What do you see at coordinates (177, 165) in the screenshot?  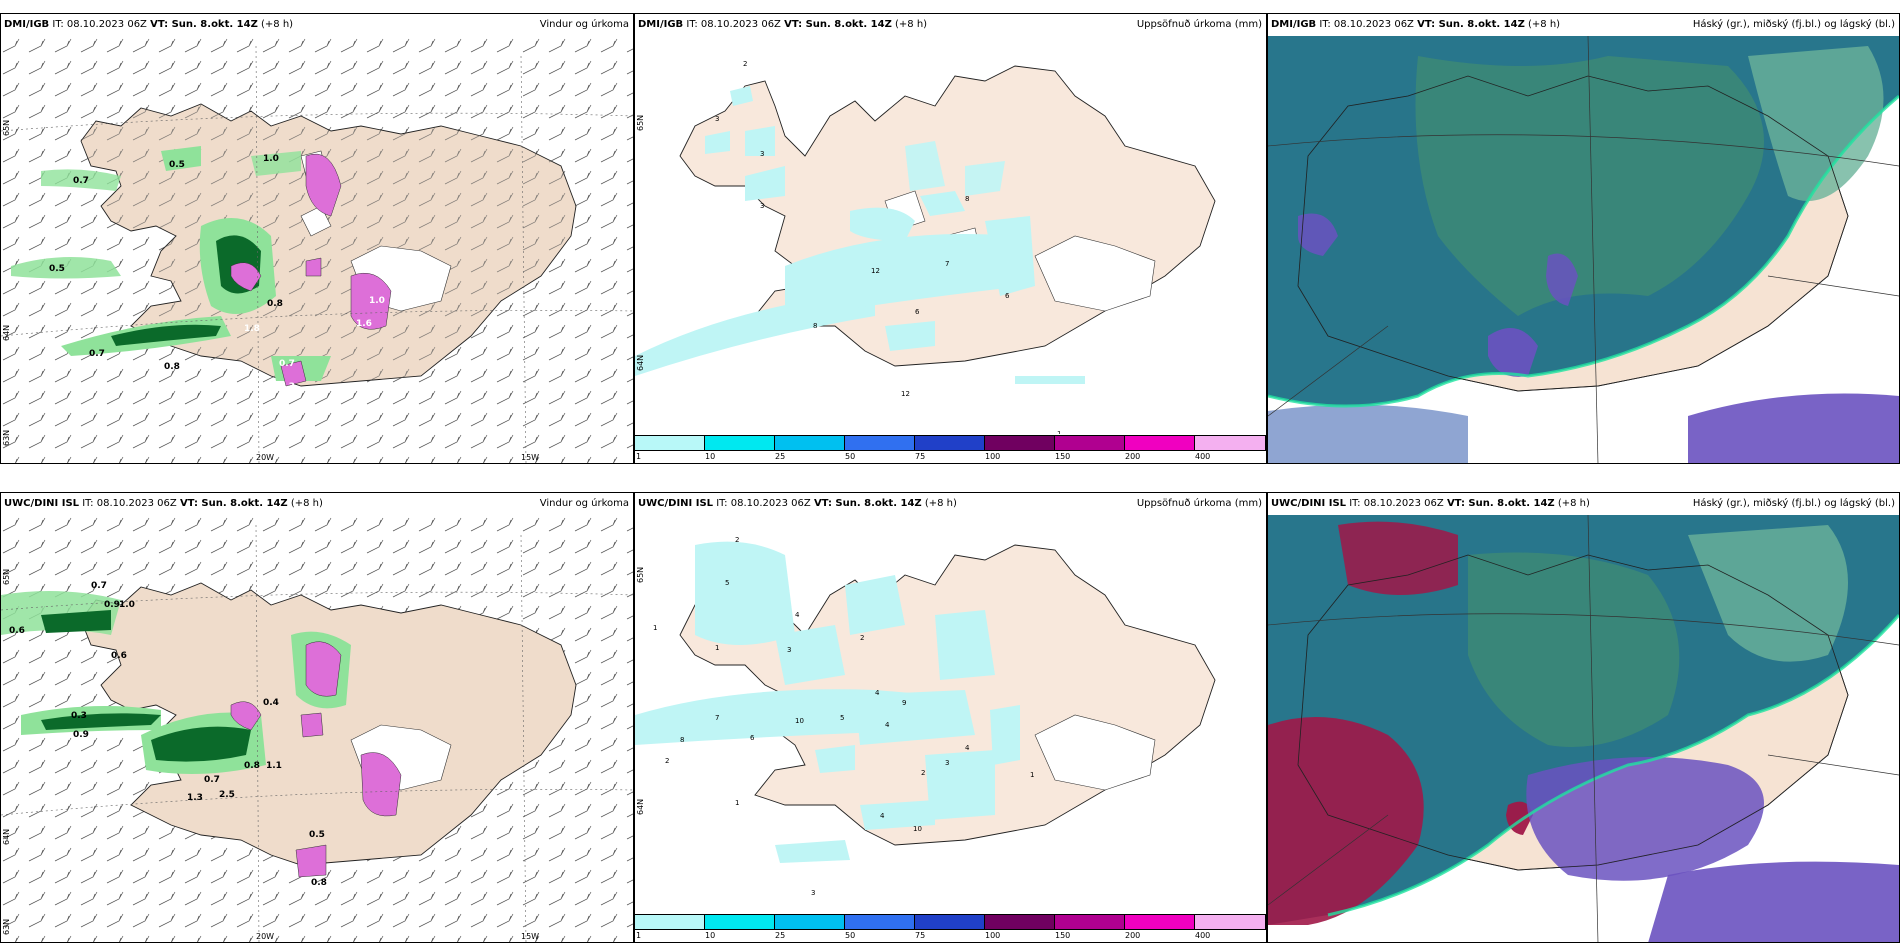 I see `precip-label: 0.5` at bounding box center [177, 165].